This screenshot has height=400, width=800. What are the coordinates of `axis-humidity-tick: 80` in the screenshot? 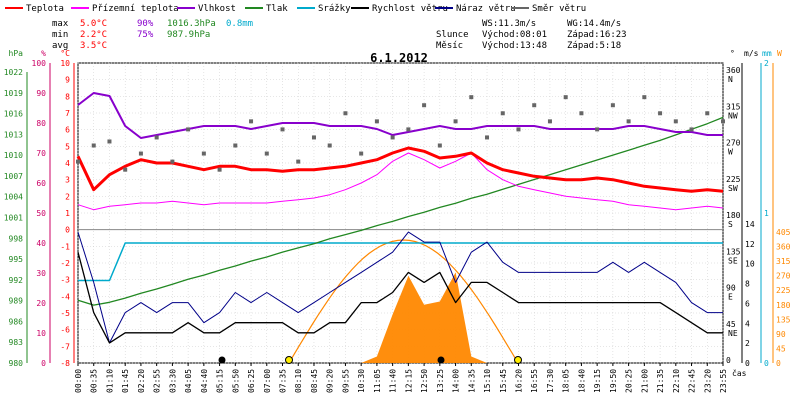 It's located at (41, 123).